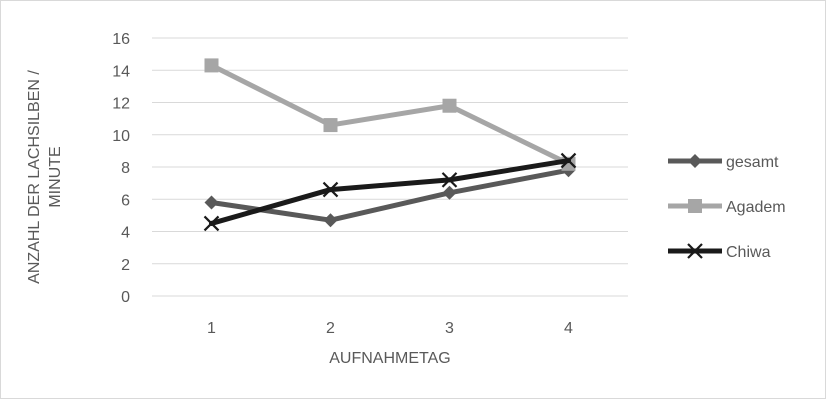 The height and width of the screenshot is (399, 826). I want to click on y-axis-title-line-2: MINUTE, so click(55, 176).